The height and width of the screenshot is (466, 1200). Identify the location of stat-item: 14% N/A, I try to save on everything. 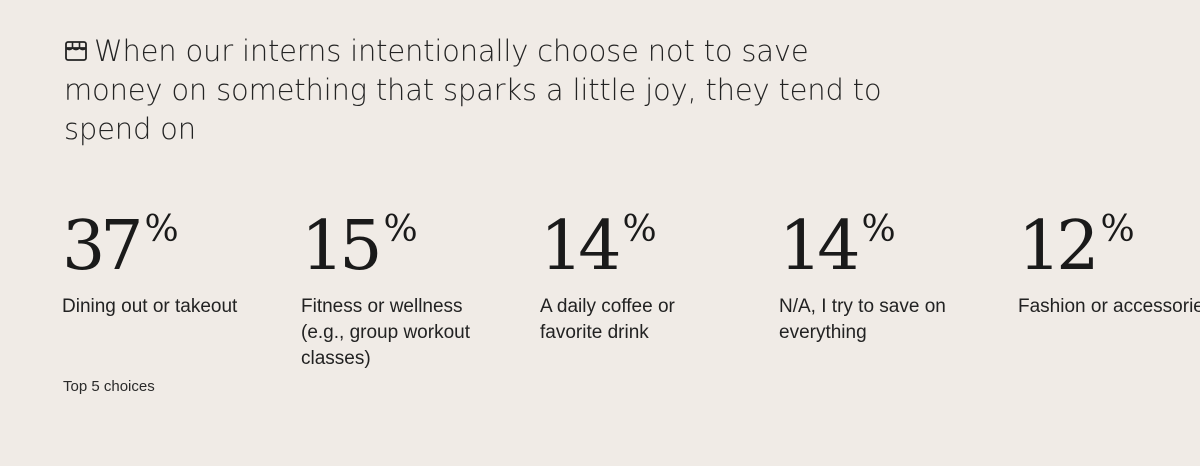
(879, 268).